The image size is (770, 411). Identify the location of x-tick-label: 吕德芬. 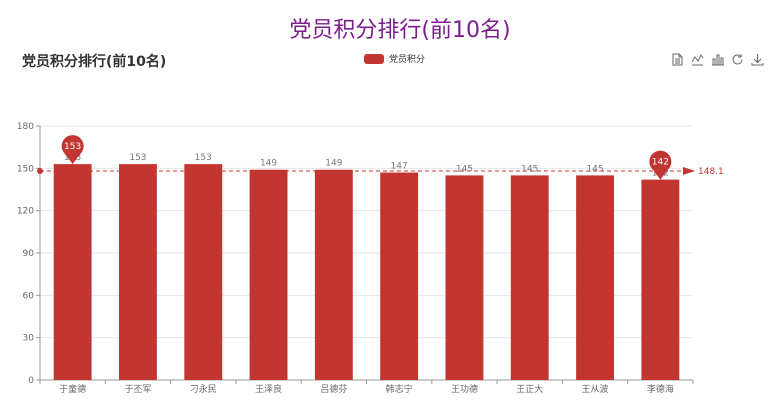
(333, 389).